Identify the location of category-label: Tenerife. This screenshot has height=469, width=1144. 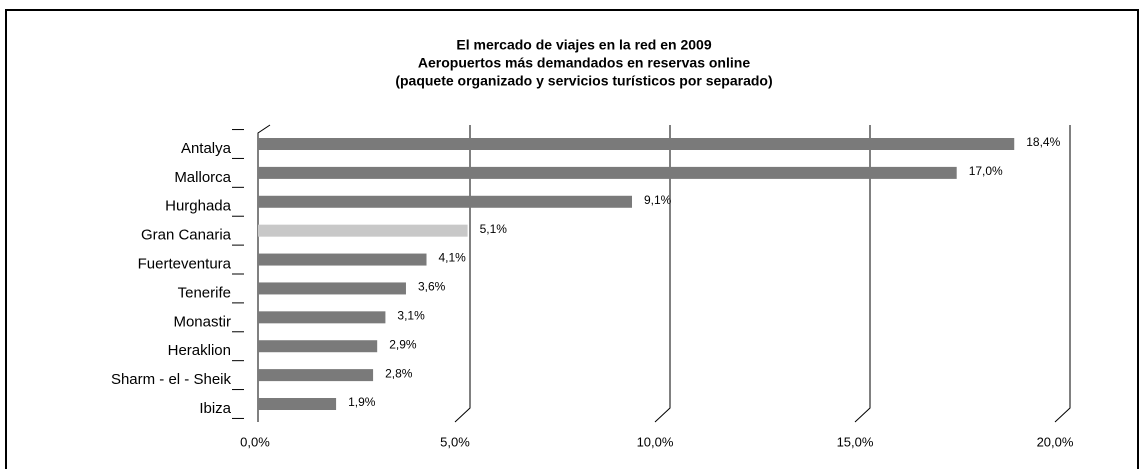
(204, 292).